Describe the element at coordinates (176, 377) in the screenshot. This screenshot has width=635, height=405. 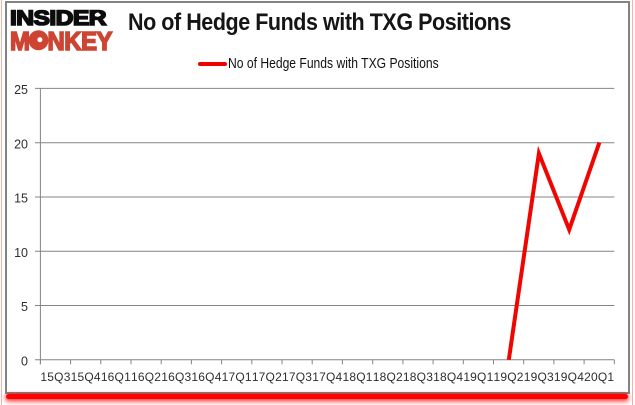
I see `svg-text: 16Q3` at that location.